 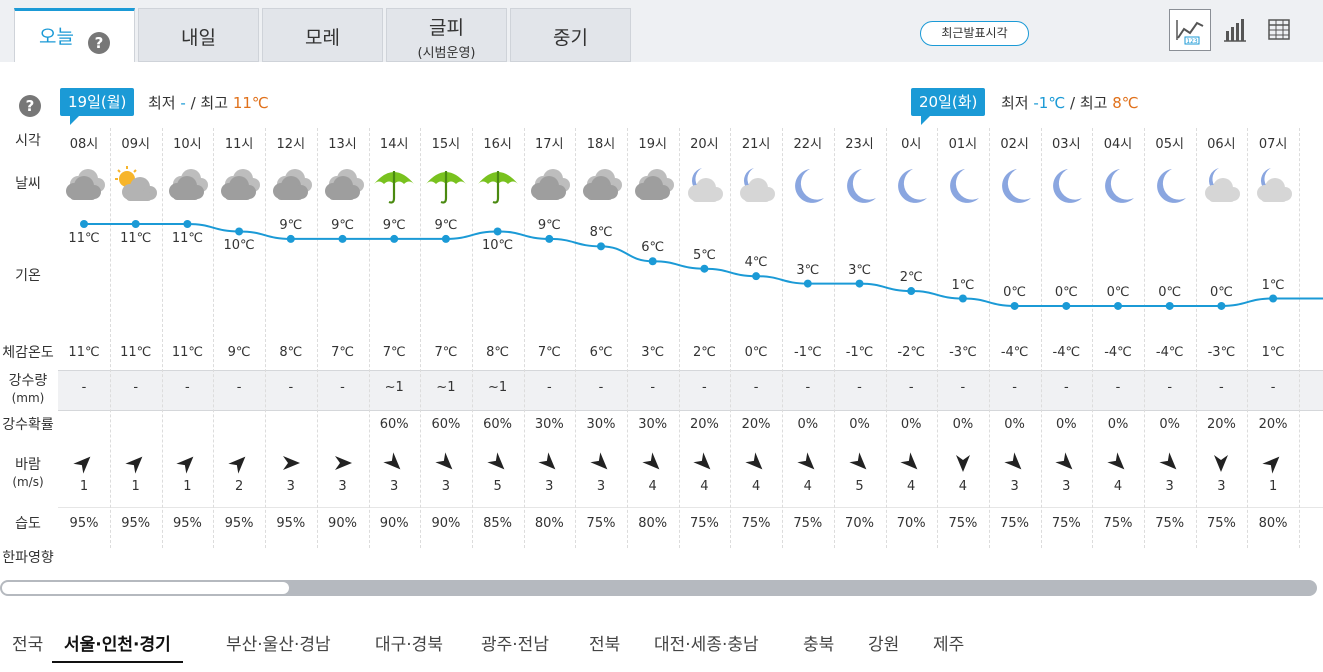 What do you see at coordinates (497, 486) in the screenshot?
I see `wind-speed-value: 5` at bounding box center [497, 486].